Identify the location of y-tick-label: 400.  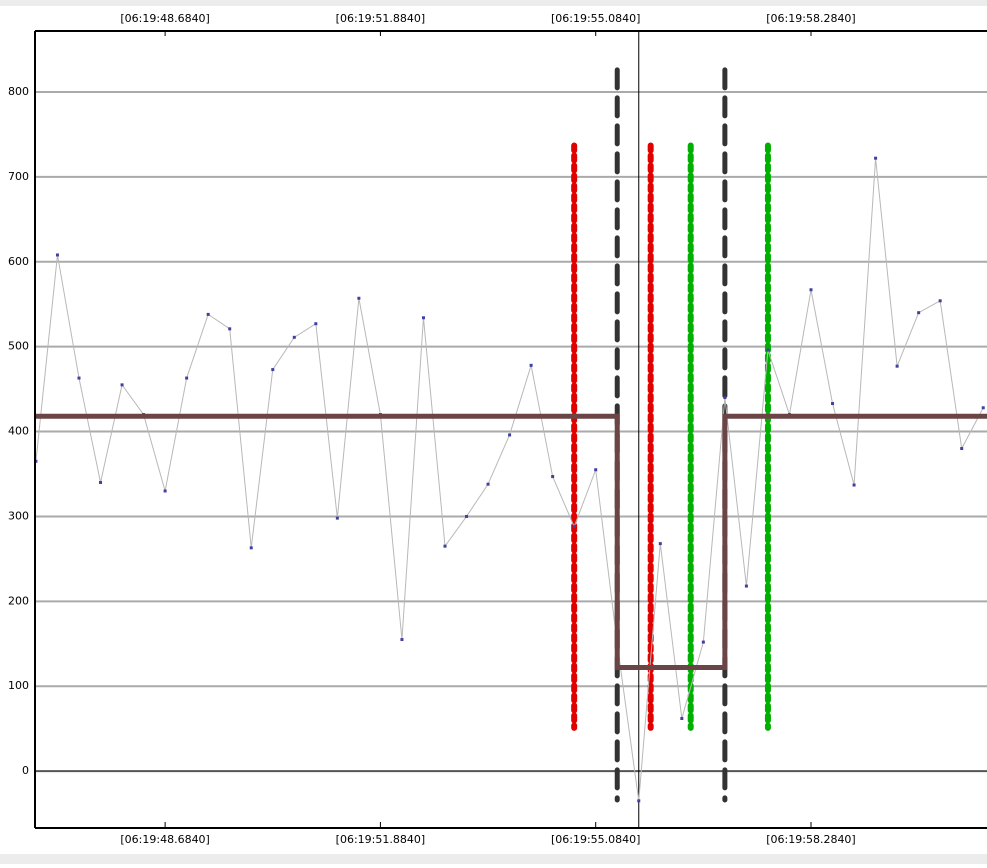
(18, 431).